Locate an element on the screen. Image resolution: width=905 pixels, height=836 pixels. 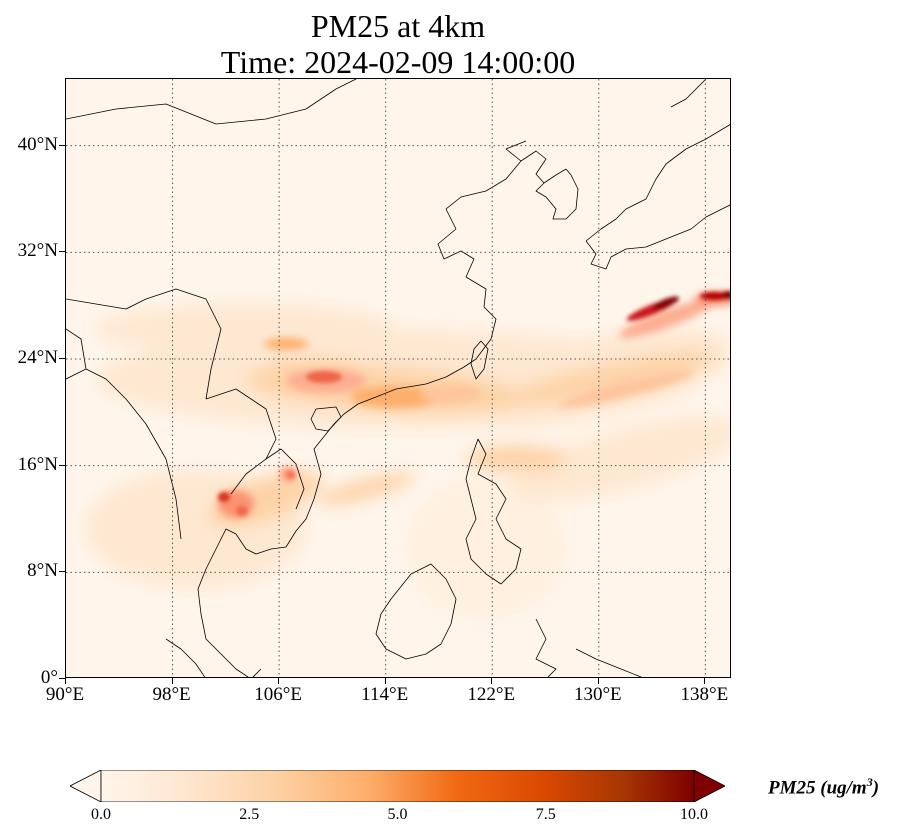
colorbar-extend-max is located at coordinates (709, 786).